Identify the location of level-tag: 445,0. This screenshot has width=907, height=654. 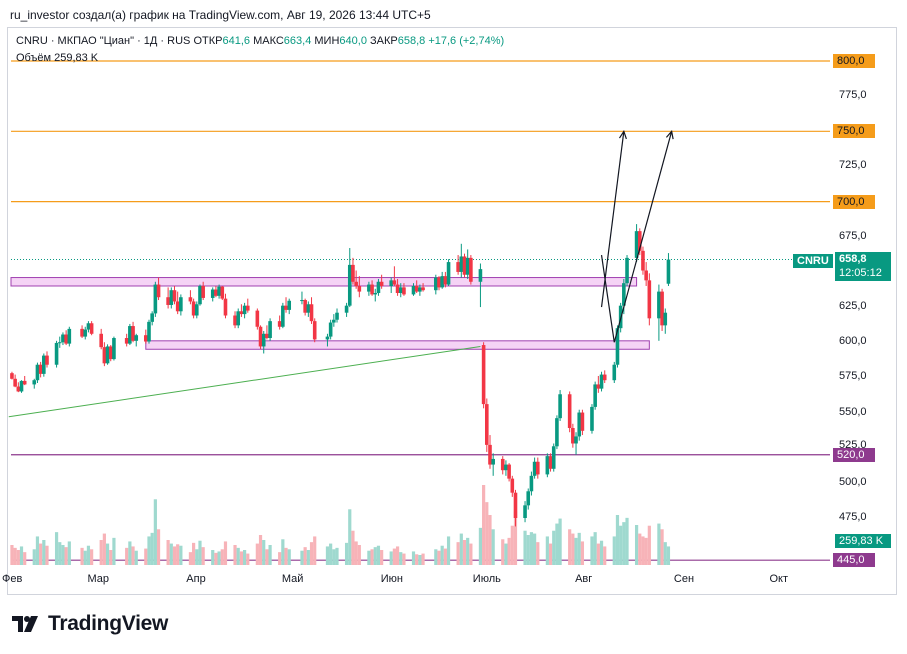
(854, 560).